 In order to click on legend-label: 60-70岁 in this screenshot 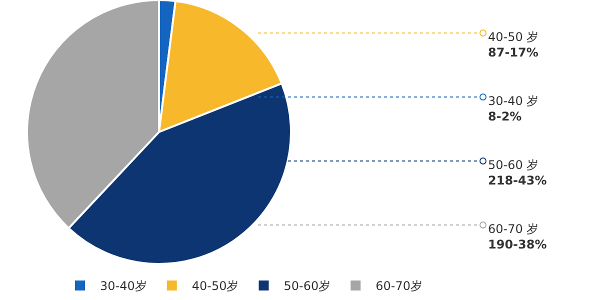, I will do `click(399, 286)`.